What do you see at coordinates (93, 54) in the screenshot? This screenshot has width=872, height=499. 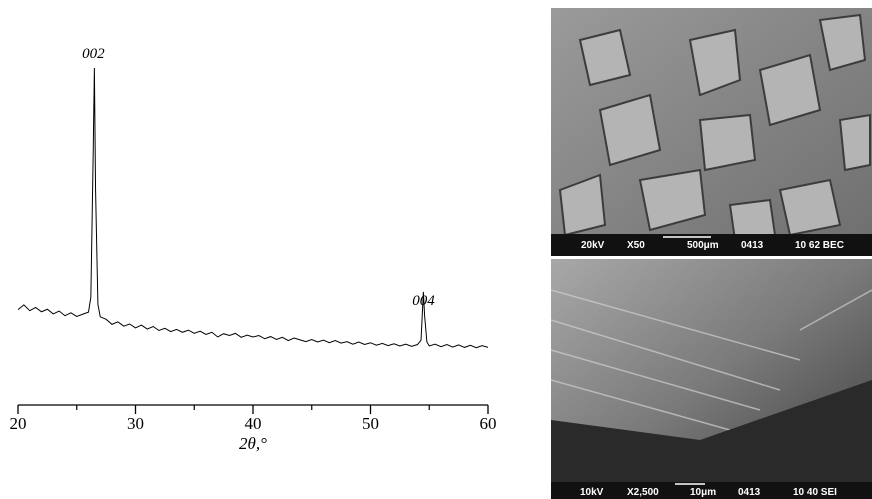 I see `peak-label: 002` at bounding box center [93, 54].